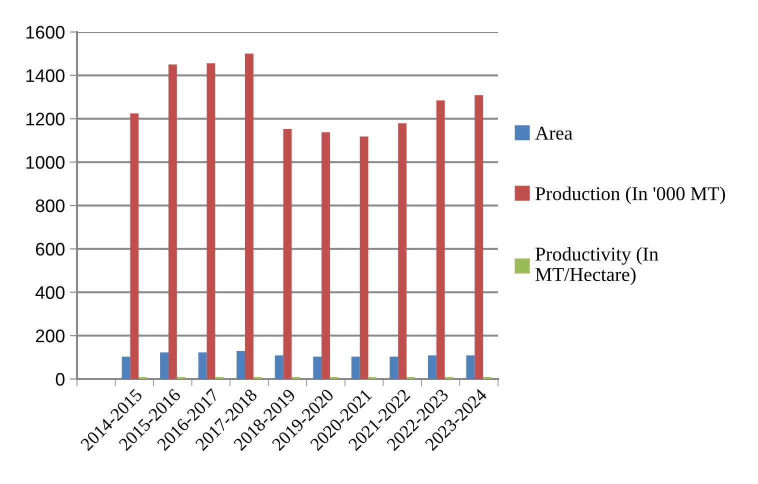 The width and height of the screenshot is (758, 484). I want to click on legend-label: Area, so click(553, 133).